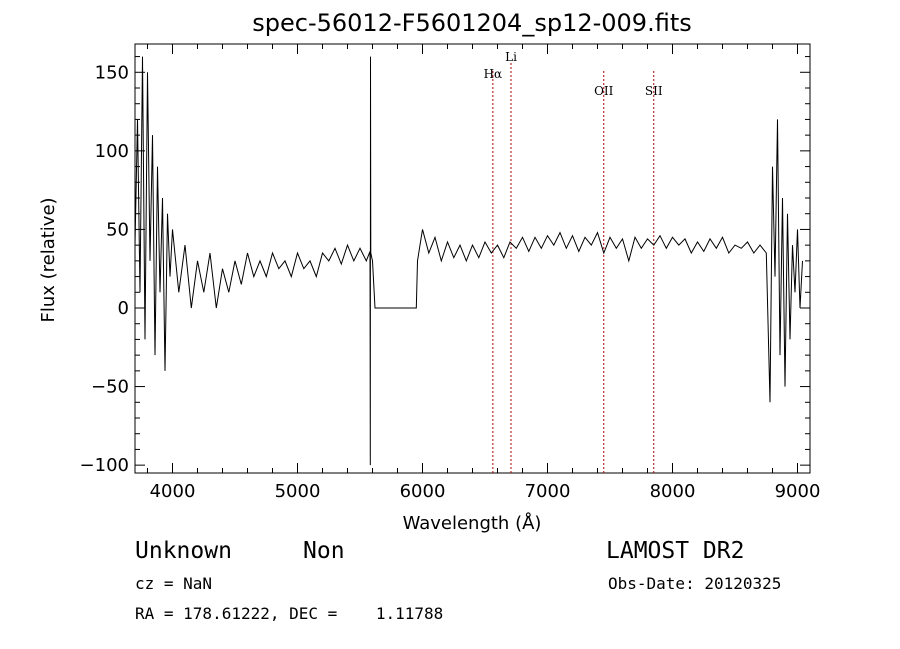  Describe the element at coordinates (798, 491) in the screenshot. I see `x-tick-label: 9000` at that location.